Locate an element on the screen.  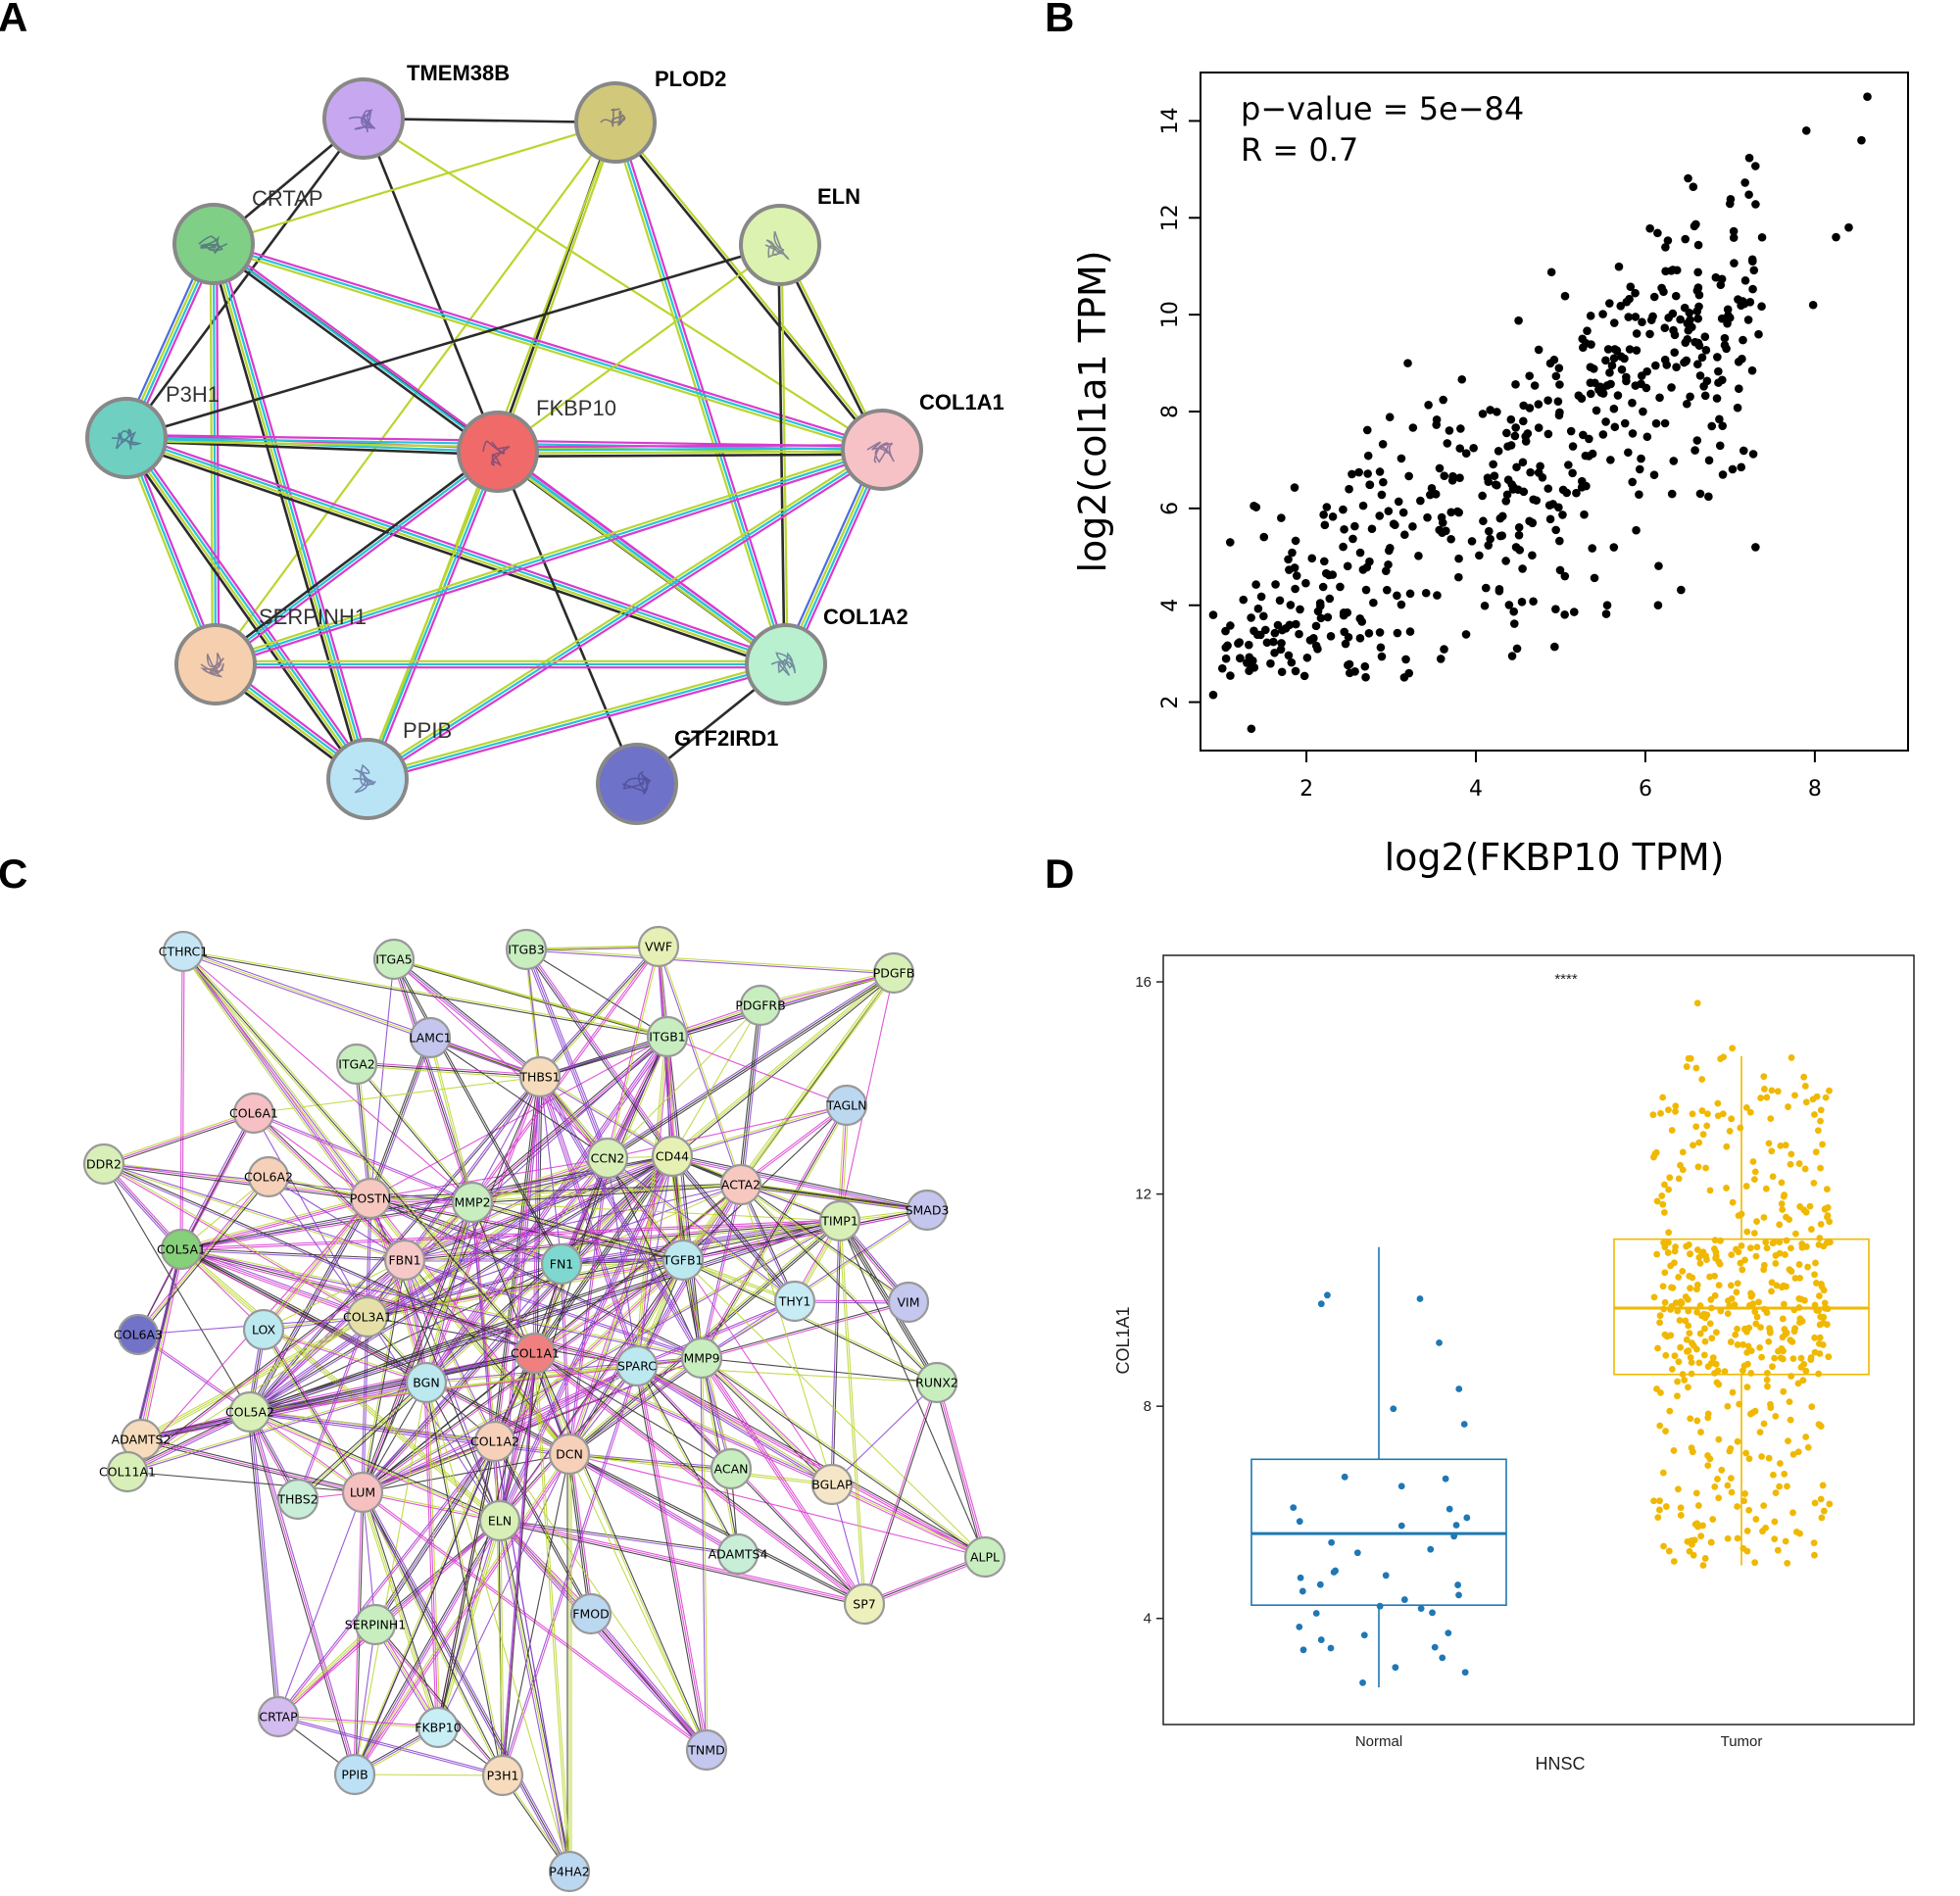
network-c-node-thbs2: THBS2 is located at coordinates (297, 1500).